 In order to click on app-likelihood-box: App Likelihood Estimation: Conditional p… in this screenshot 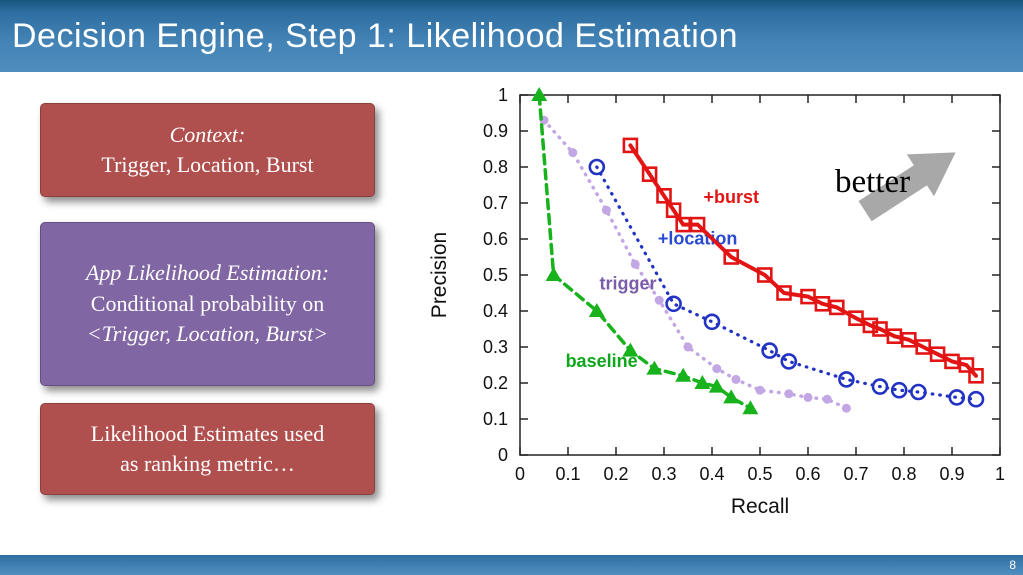, I will do `click(207, 304)`.